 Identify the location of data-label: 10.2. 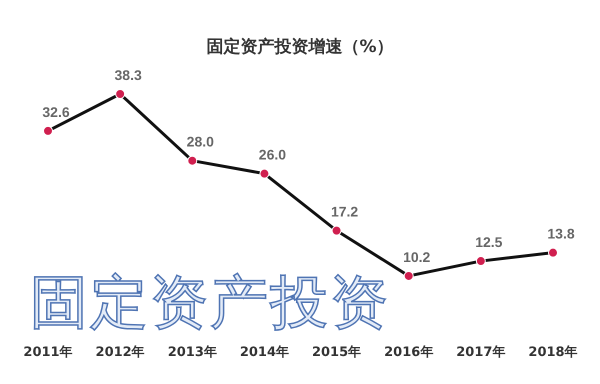
(417, 256).